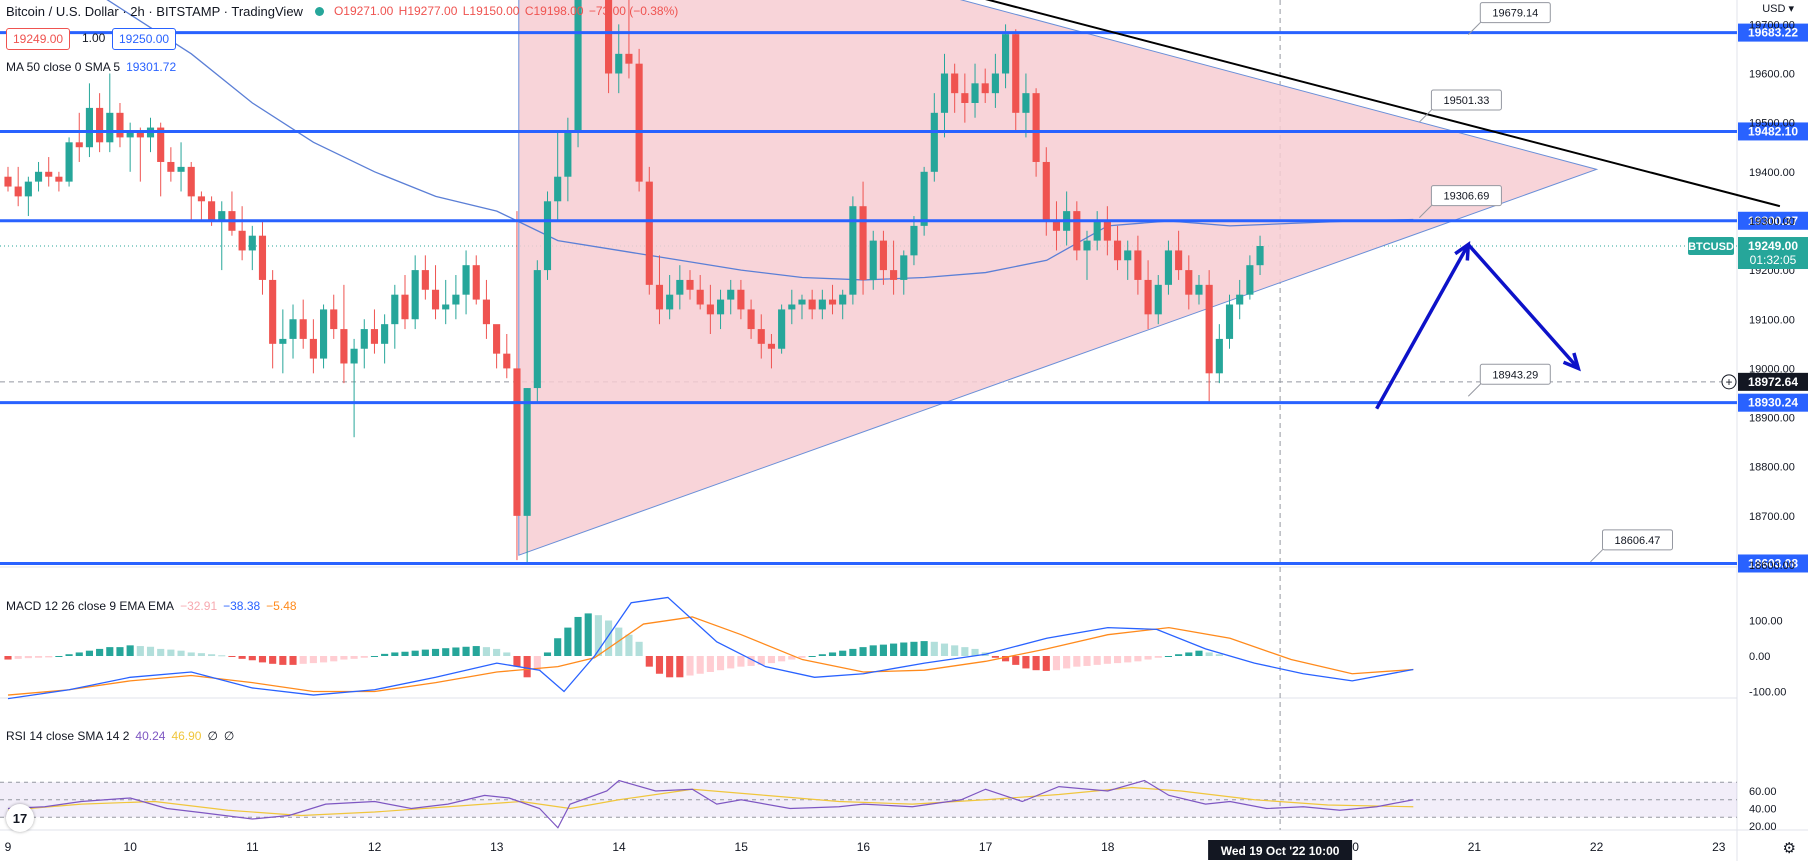 The width and height of the screenshot is (1808, 861). I want to click on time-tick-label: 13, so click(497, 847).